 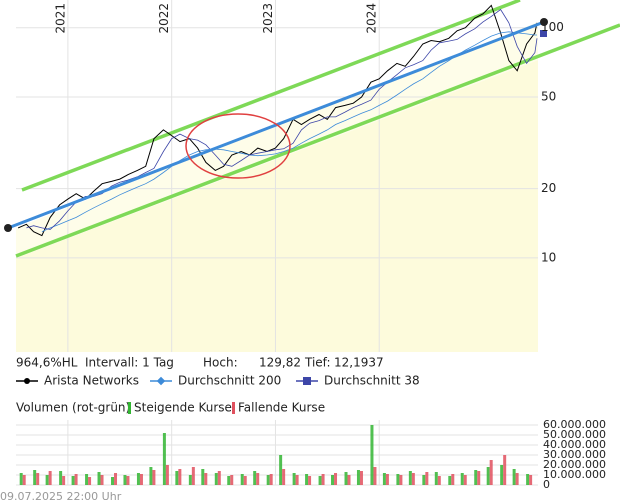 I want to click on x-tick-label: 2024, so click(x=372, y=18).